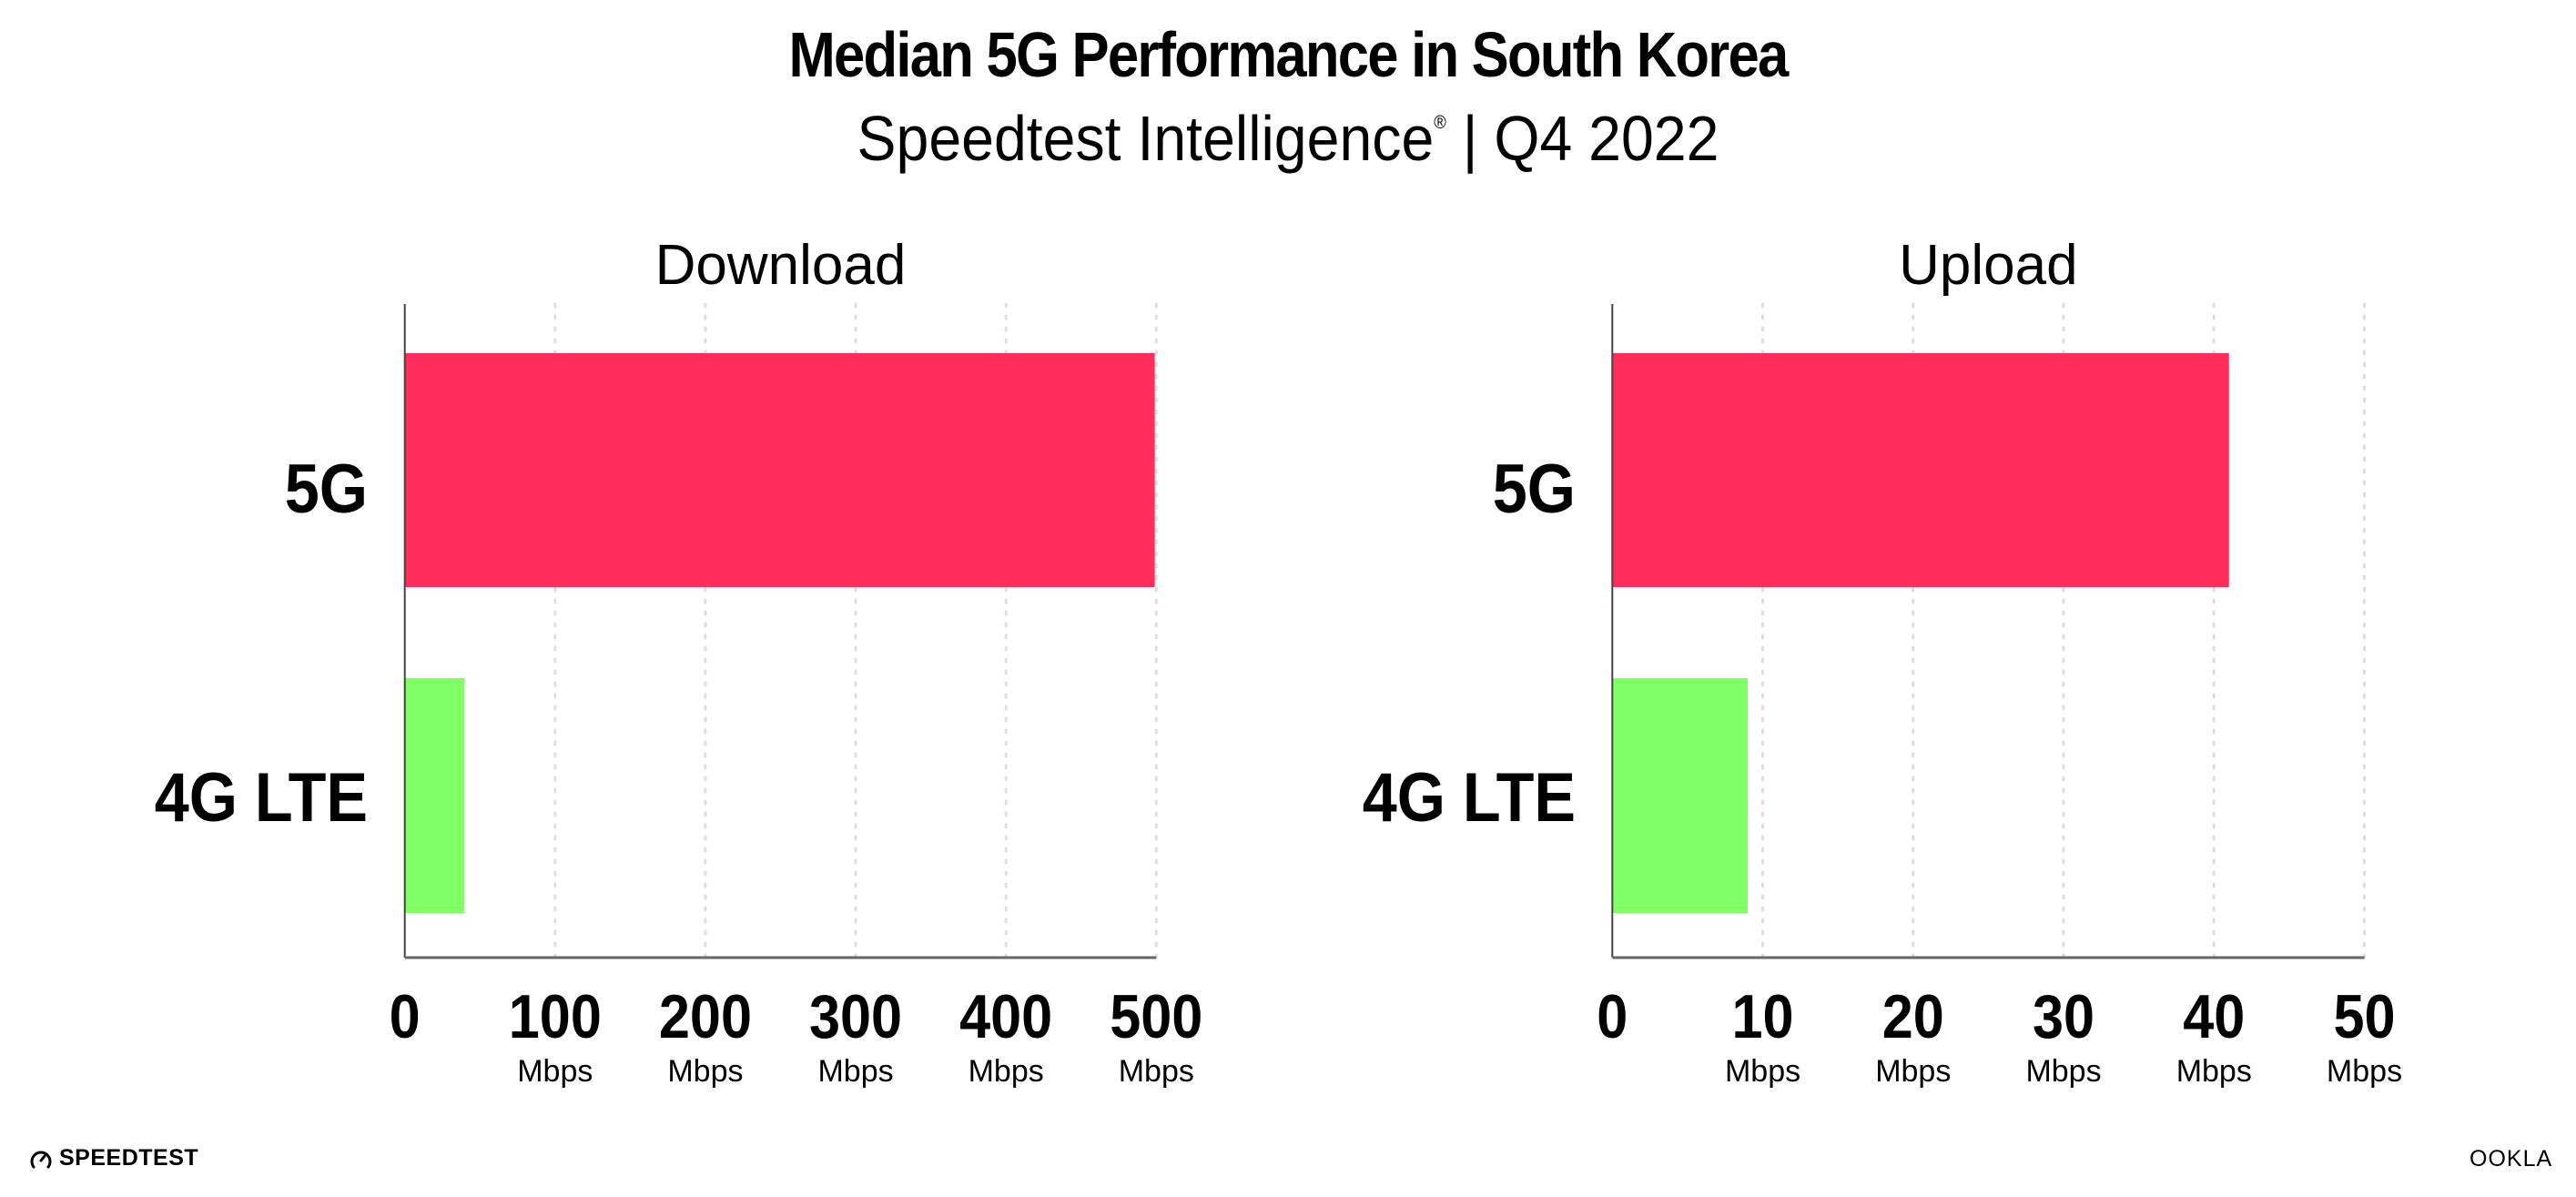  Describe the element at coordinates (41, 1159) in the screenshot. I see `speedometer-icon` at that location.